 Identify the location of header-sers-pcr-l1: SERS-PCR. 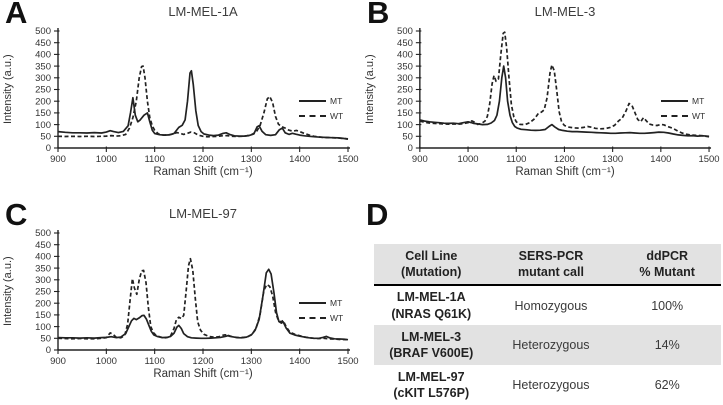
(551, 255).